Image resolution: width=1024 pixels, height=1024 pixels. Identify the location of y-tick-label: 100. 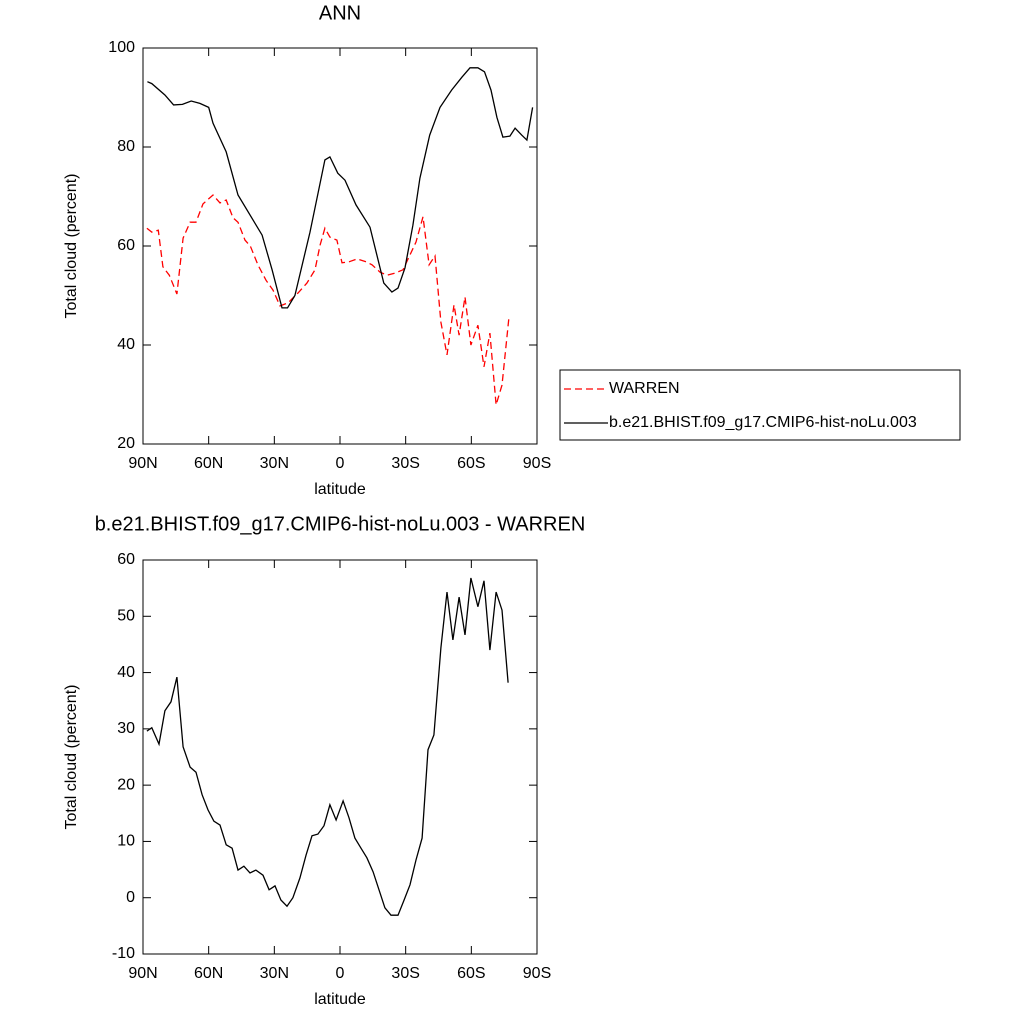
(121, 47).